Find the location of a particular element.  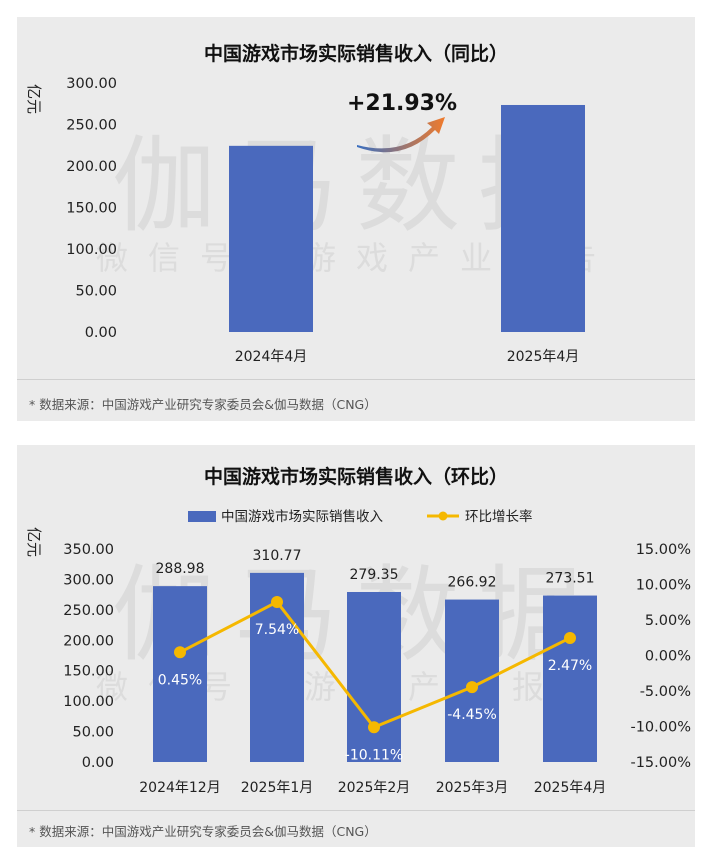

legend-line-marker is located at coordinates (443, 516).